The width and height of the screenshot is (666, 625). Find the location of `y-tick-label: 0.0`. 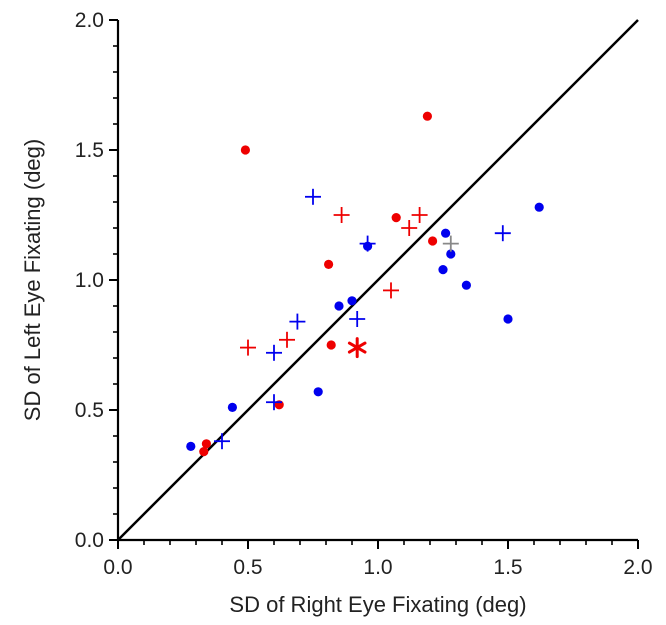

y-tick-label: 0.0 is located at coordinates (89, 540).